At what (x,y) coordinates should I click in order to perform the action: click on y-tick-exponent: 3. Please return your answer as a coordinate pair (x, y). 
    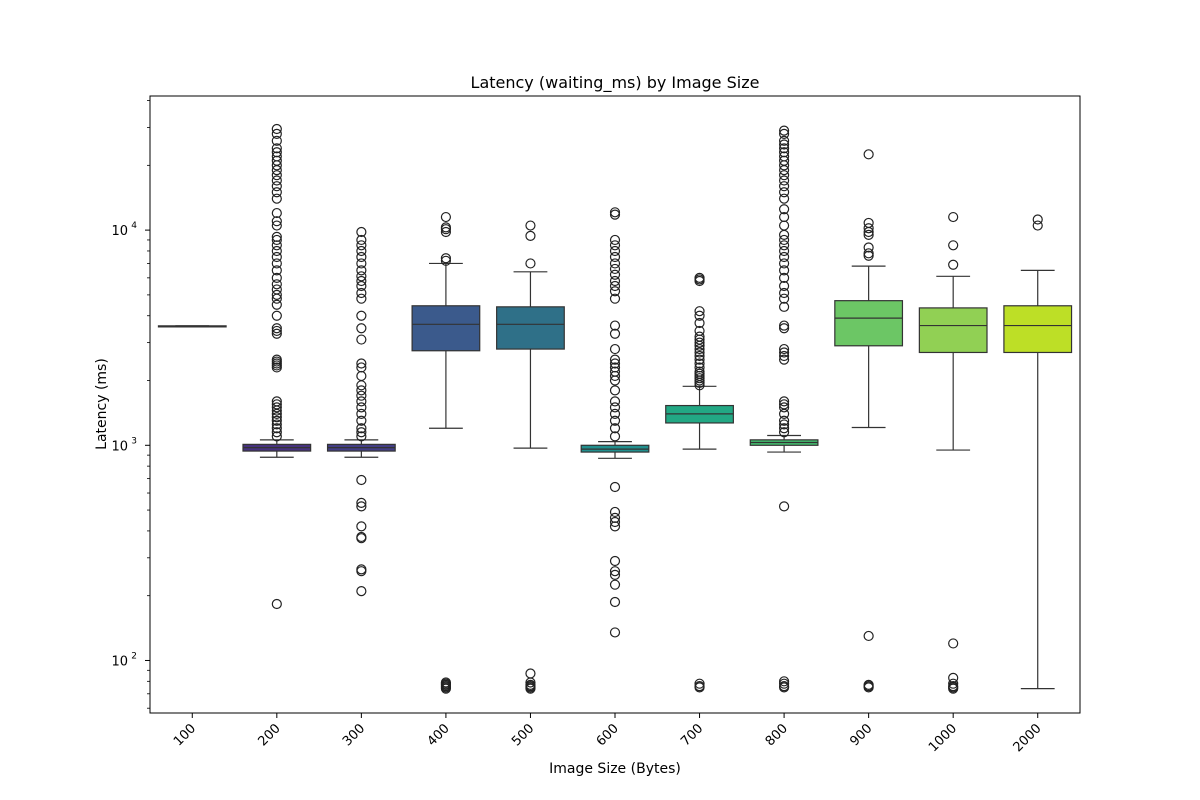
    Looking at the image, I should click on (134, 441).